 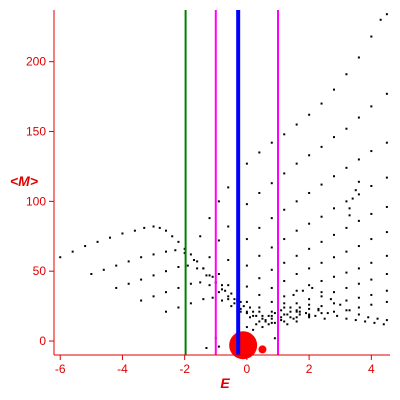 I want to click on y-tick-label: 100, so click(x=36, y=201).